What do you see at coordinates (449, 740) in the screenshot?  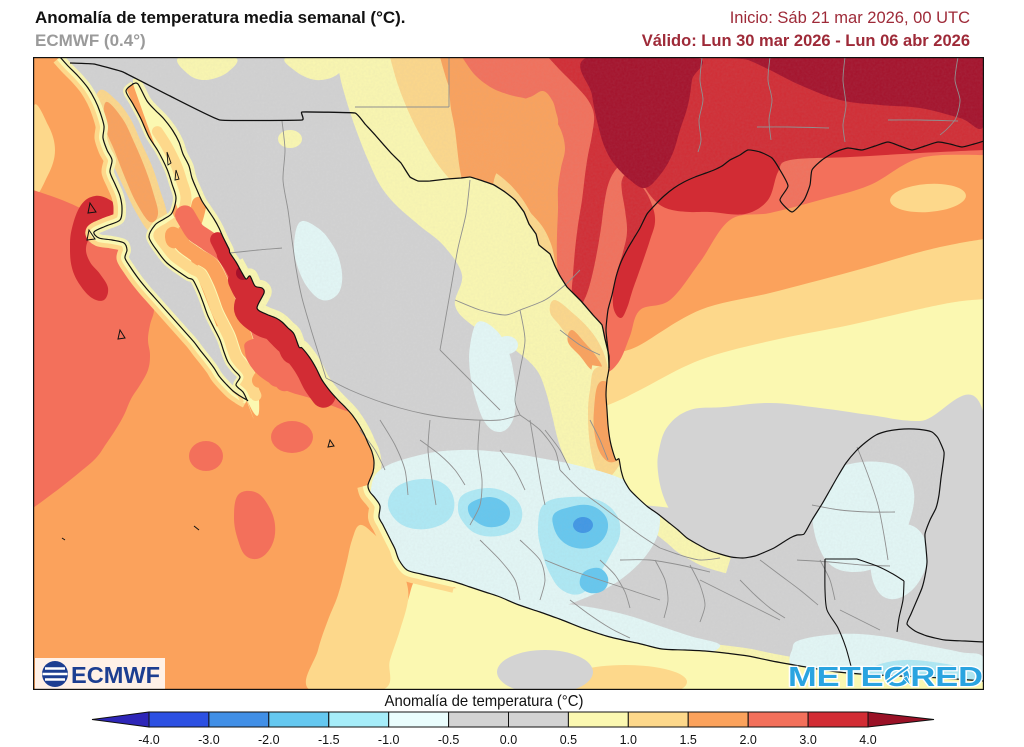 I see `svg-text: -0.5` at bounding box center [449, 740].